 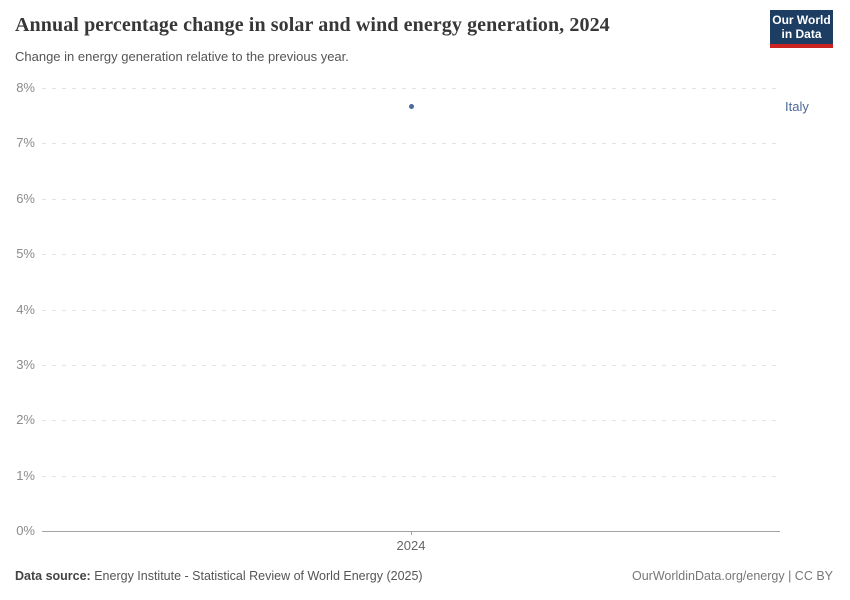 I want to click on y-tick-label: 7%, so click(x=25, y=143).